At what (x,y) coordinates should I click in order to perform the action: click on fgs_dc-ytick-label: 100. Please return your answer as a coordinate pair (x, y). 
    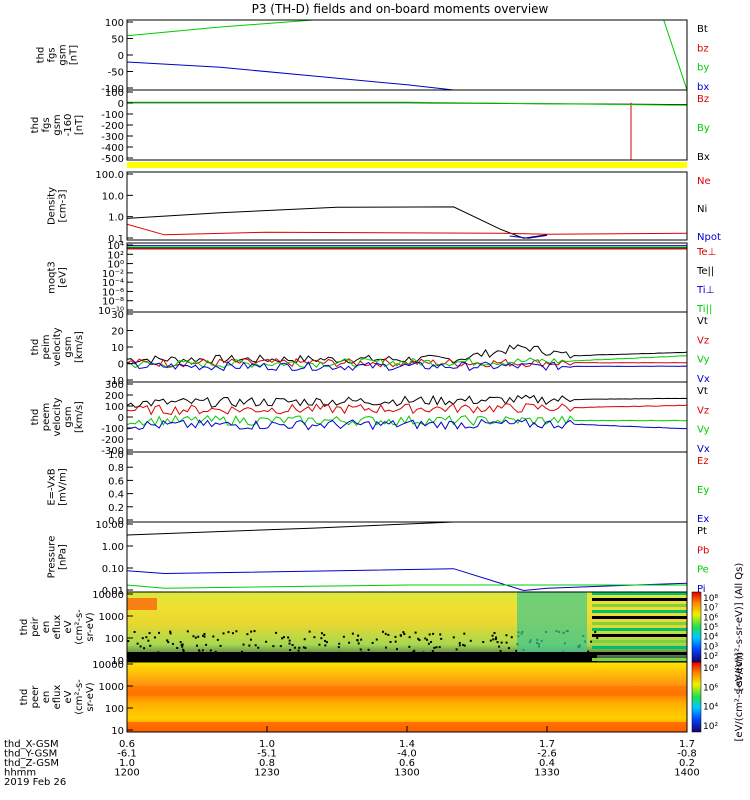
    Looking at the image, I should click on (114, 93).